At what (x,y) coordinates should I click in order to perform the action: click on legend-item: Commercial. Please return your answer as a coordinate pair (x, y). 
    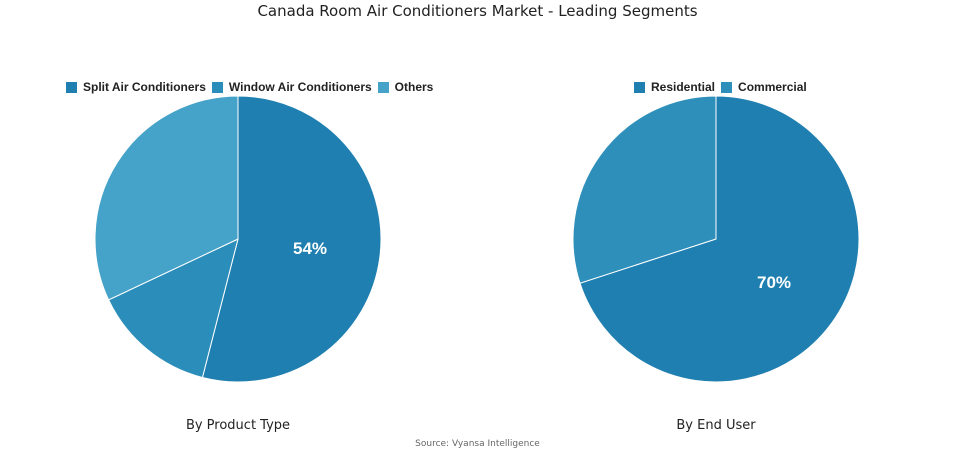
    Looking at the image, I should click on (764, 87).